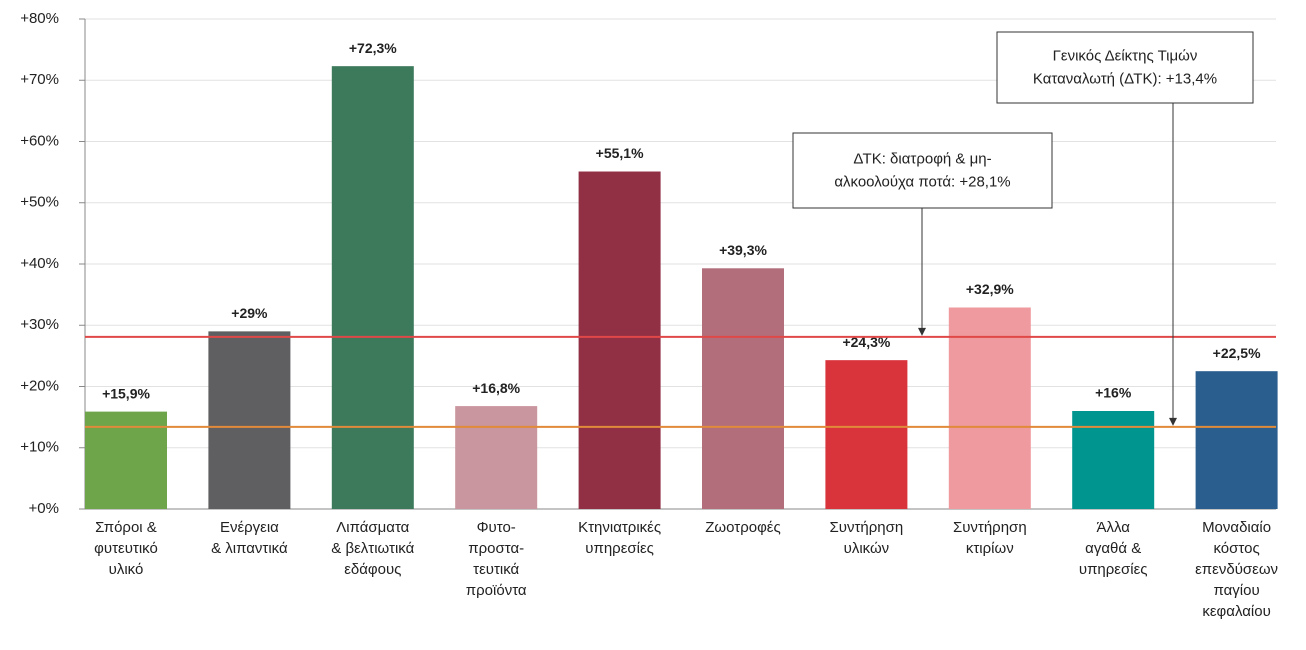 The image size is (1306, 650). Describe the element at coordinates (44, 508) in the screenshot. I see `y-tick-label: +0%` at that location.